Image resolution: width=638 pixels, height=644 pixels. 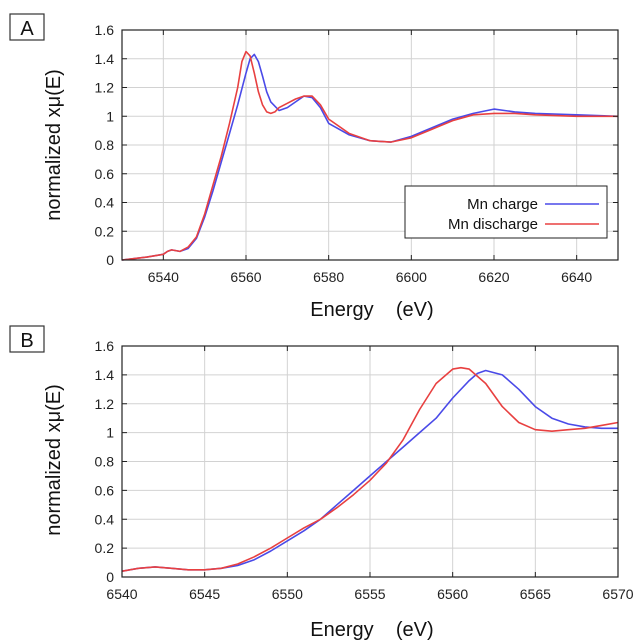 What do you see at coordinates (493, 224) in the screenshot?
I see `legend-label: Mn discharge` at bounding box center [493, 224].